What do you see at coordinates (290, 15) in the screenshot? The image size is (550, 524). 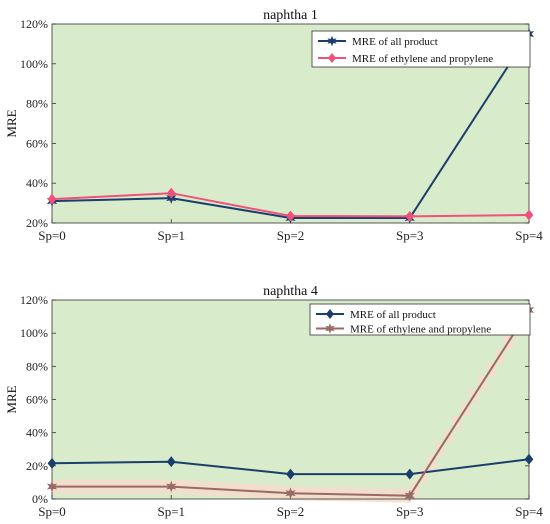 I see `chart-title: naphtha 1` at bounding box center [290, 15].